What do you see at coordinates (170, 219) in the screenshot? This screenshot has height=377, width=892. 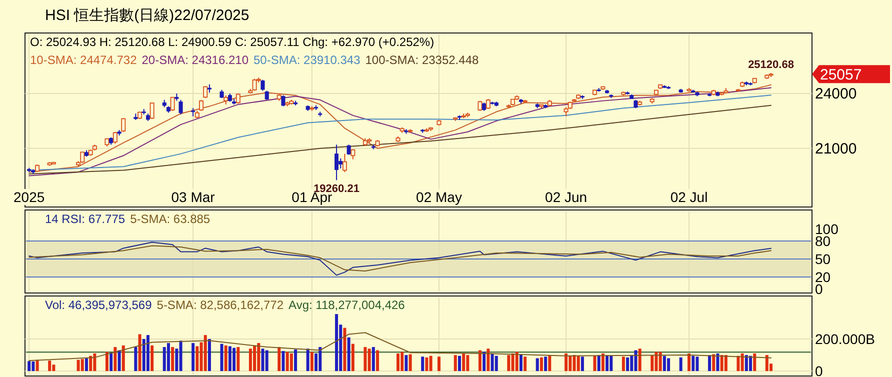 I see `series-label: 5-SMA: 63.885` at bounding box center [170, 219].